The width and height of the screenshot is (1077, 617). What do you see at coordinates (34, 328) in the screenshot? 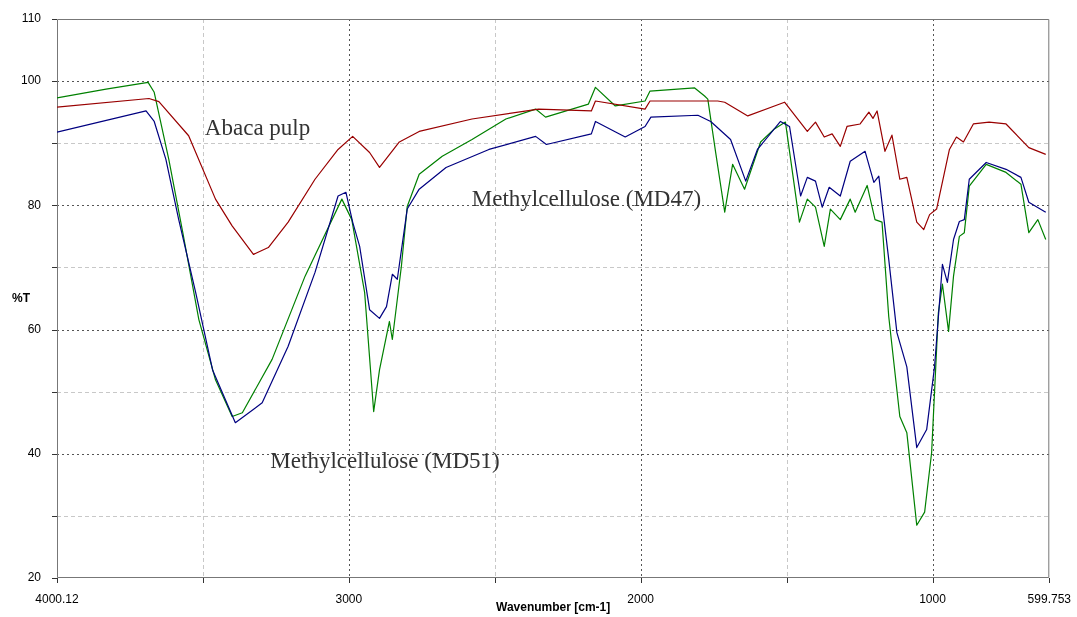
I see `y-tick-label: 60` at bounding box center [34, 328].